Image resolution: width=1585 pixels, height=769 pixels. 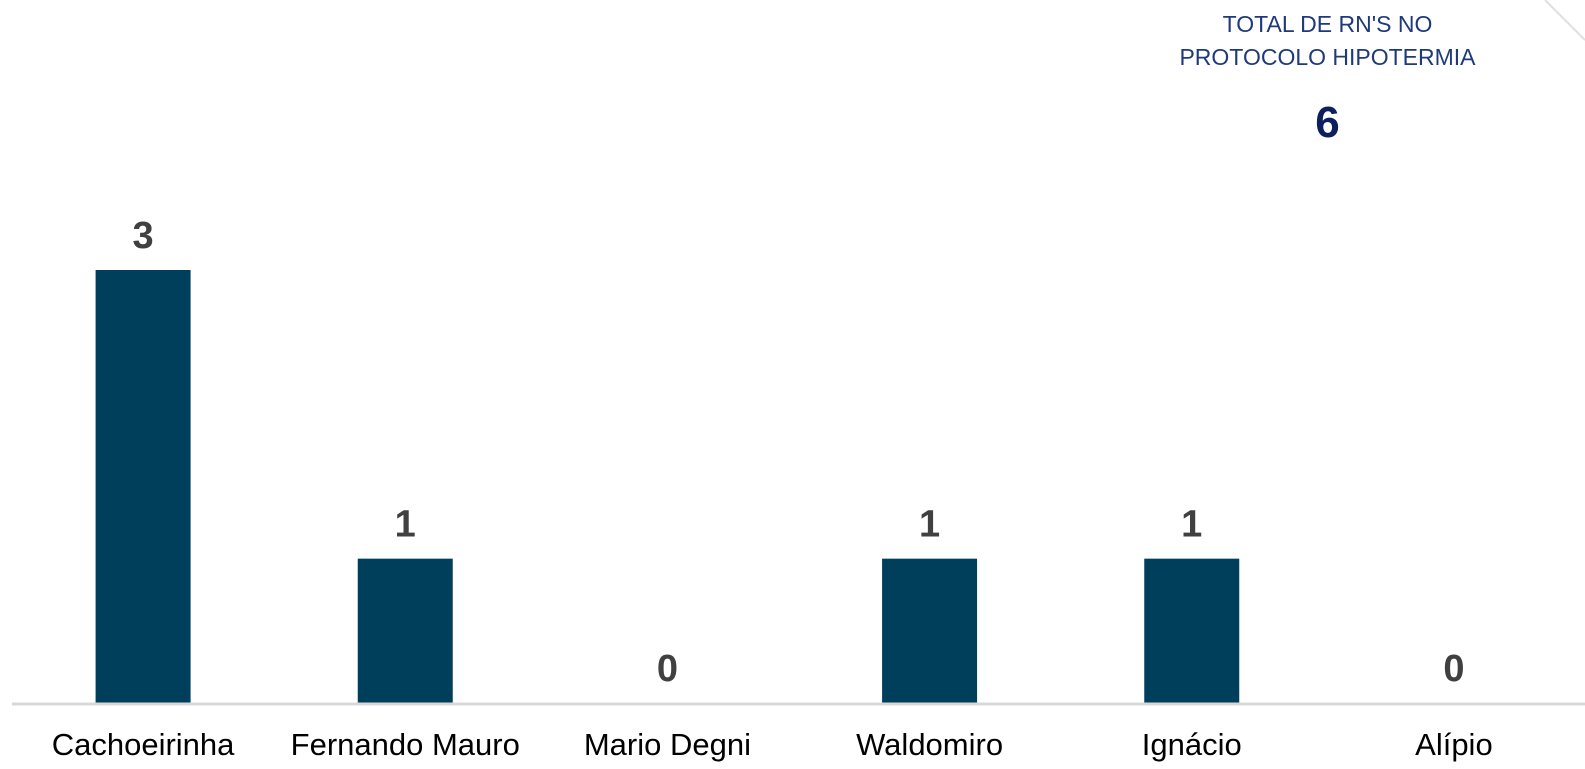 What do you see at coordinates (143, 236) in the screenshot?
I see `value-label-0: 3` at bounding box center [143, 236].